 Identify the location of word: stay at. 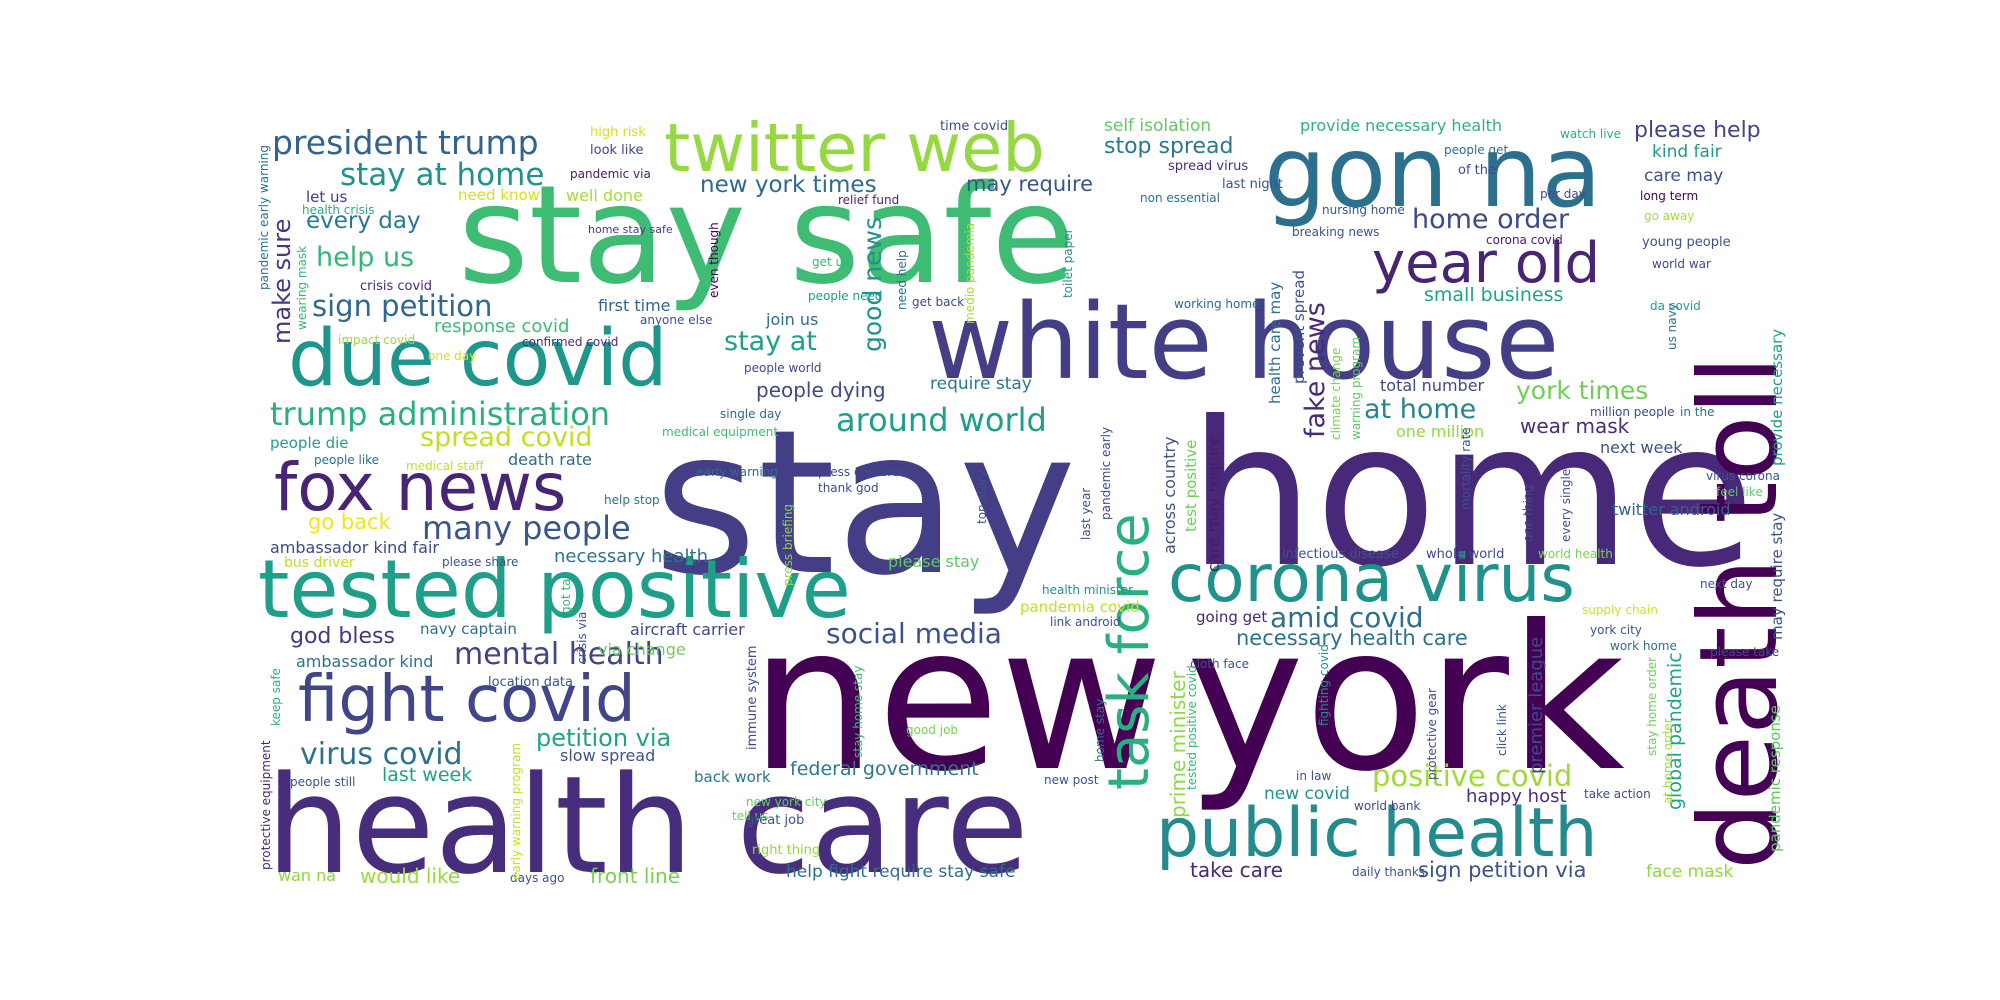
(770, 341).